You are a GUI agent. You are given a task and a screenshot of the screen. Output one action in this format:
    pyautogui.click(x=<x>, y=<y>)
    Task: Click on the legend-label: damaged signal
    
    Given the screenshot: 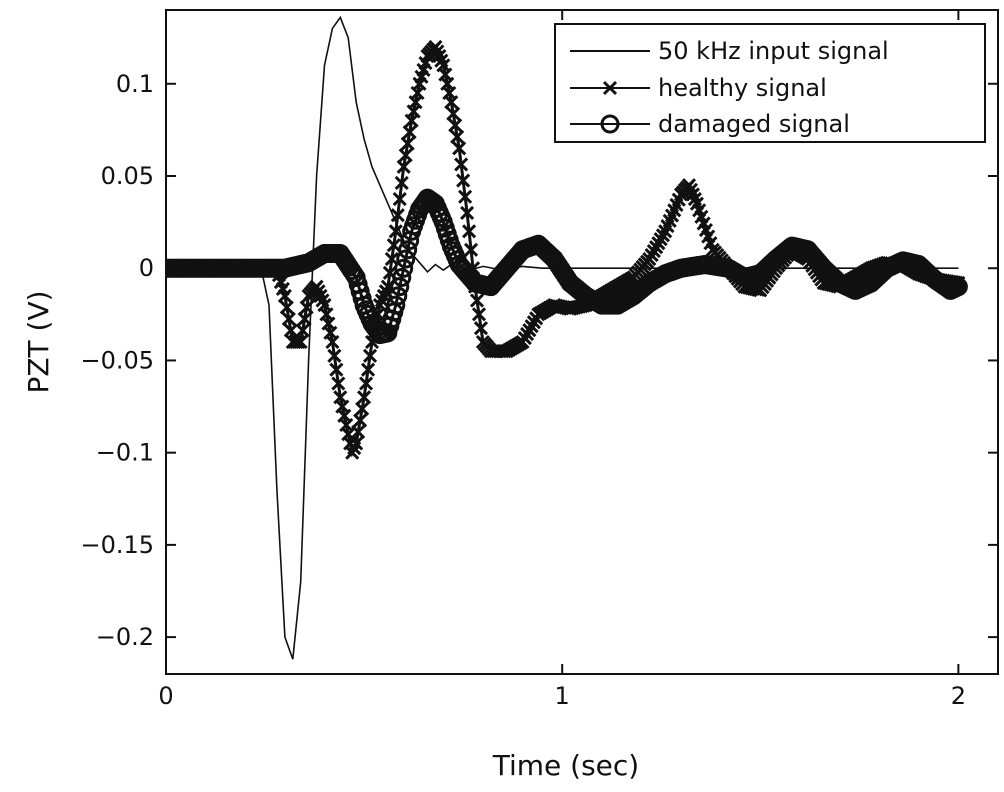 What is the action you would take?
    pyautogui.click(x=754, y=124)
    